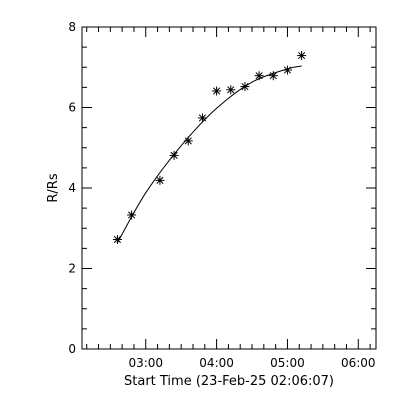  I want to click on x-tick-label: 05:00, so click(287, 363).